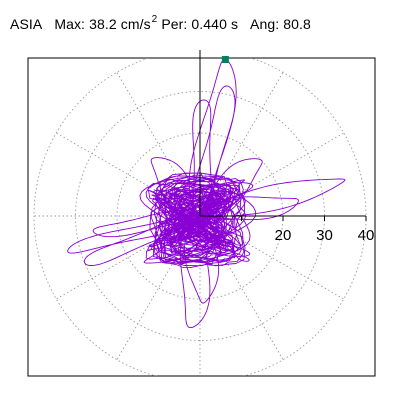  Describe the element at coordinates (366, 235) in the screenshot. I see `x-tick-label-40: 40` at that location.